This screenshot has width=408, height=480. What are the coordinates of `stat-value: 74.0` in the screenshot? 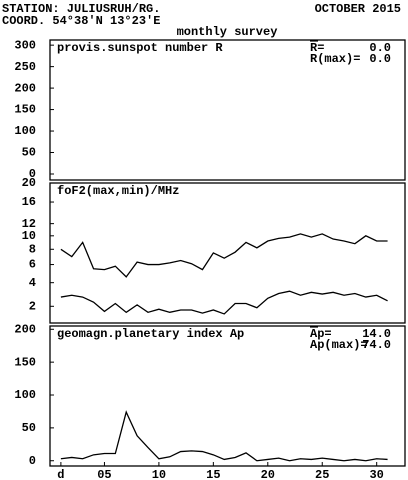 It's located at (376, 345).